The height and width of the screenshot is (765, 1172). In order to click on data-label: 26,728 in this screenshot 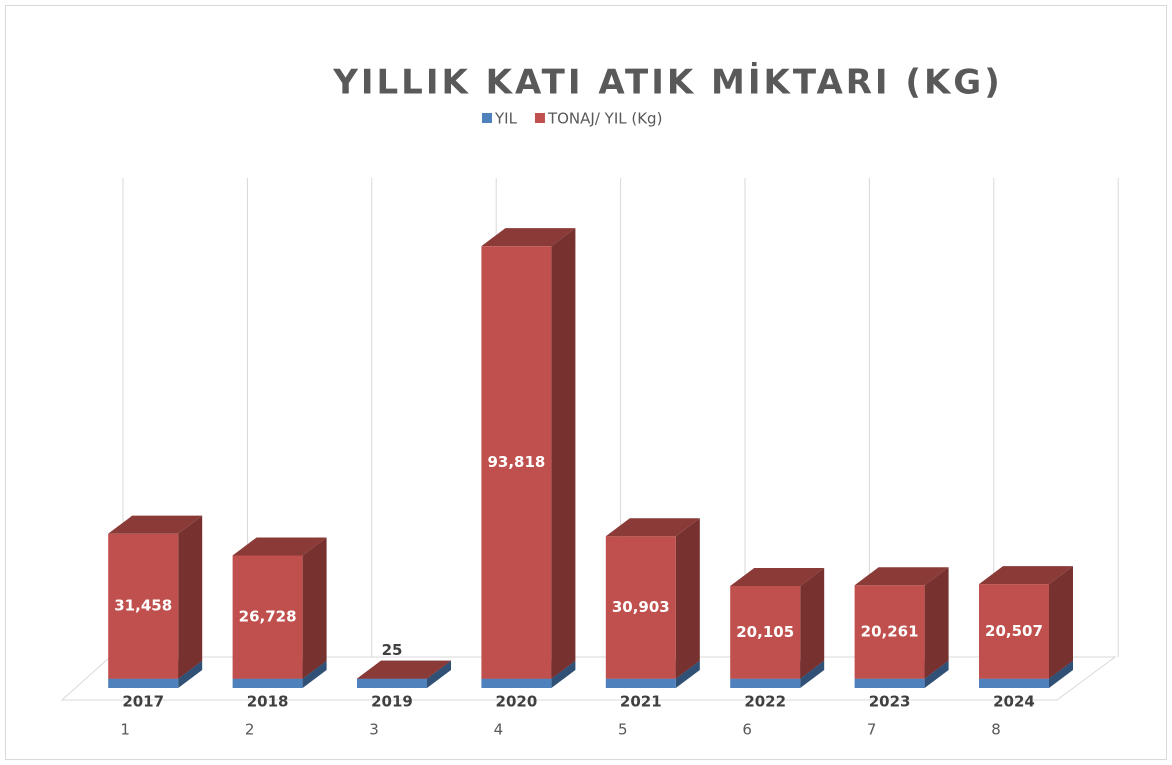, I will do `click(268, 617)`.